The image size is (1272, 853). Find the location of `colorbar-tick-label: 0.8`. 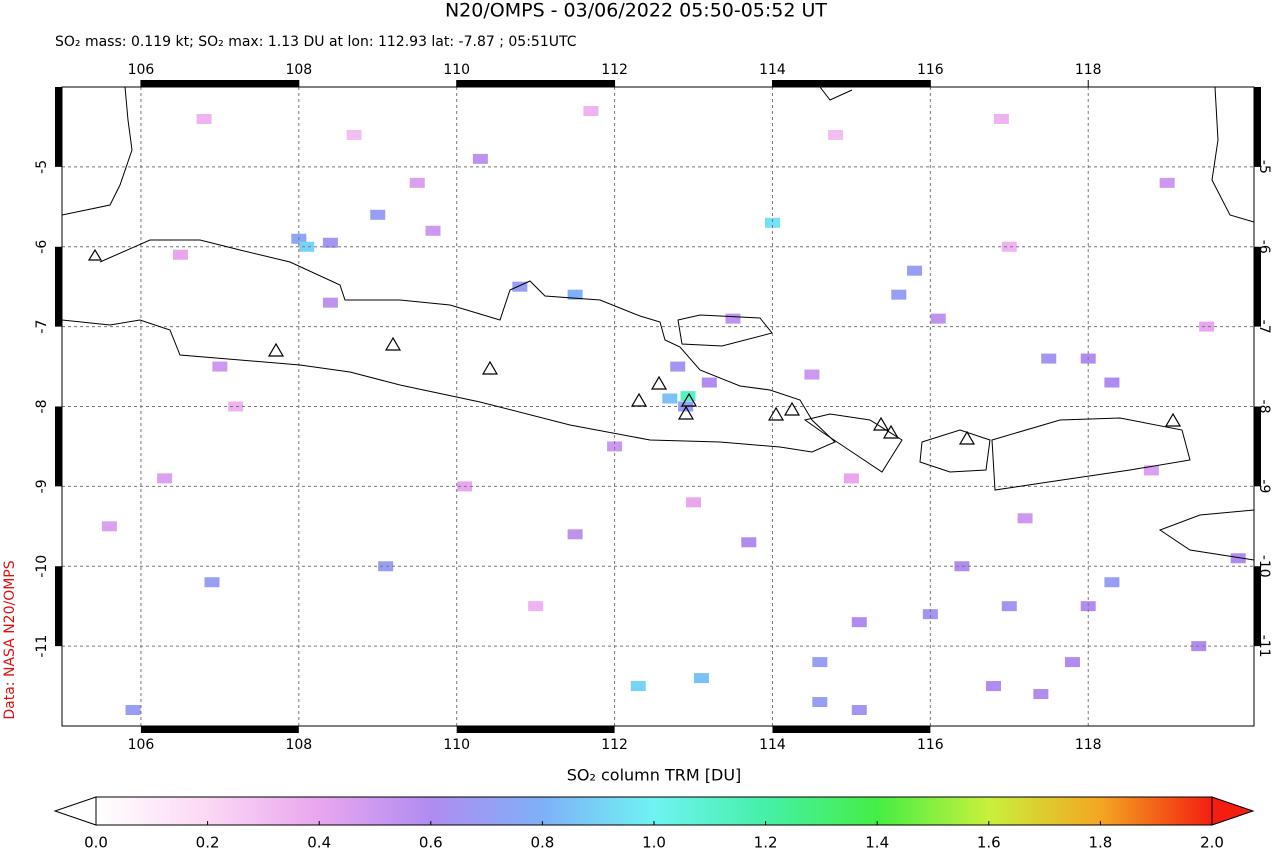

colorbar-tick-label: 0.8 is located at coordinates (542, 843).